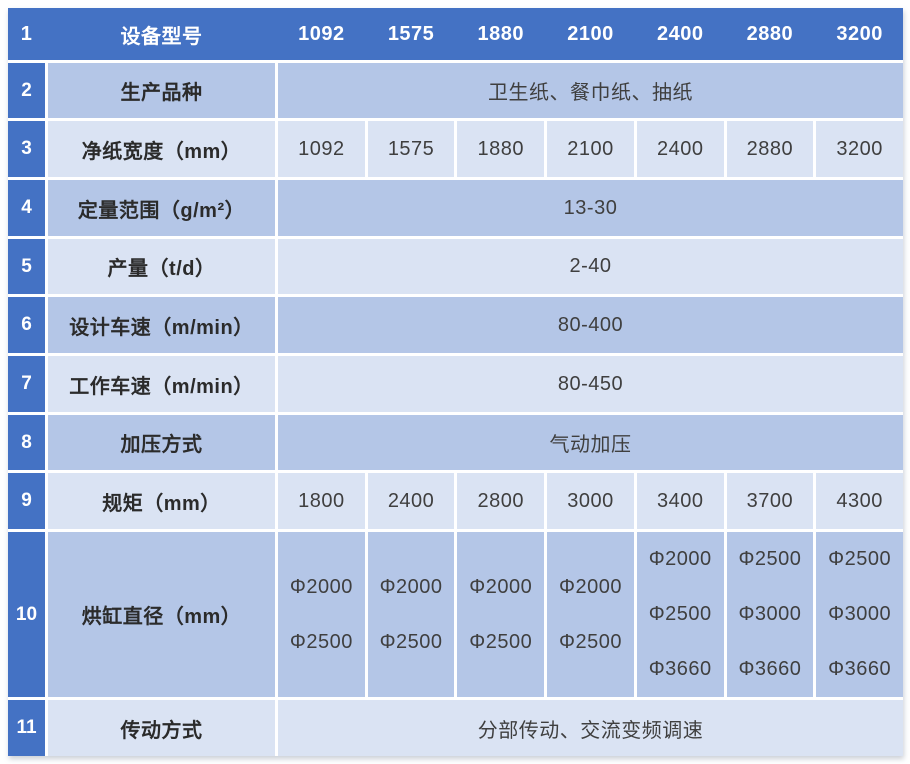  I want to click on row-4-number: 4, so click(26, 208).